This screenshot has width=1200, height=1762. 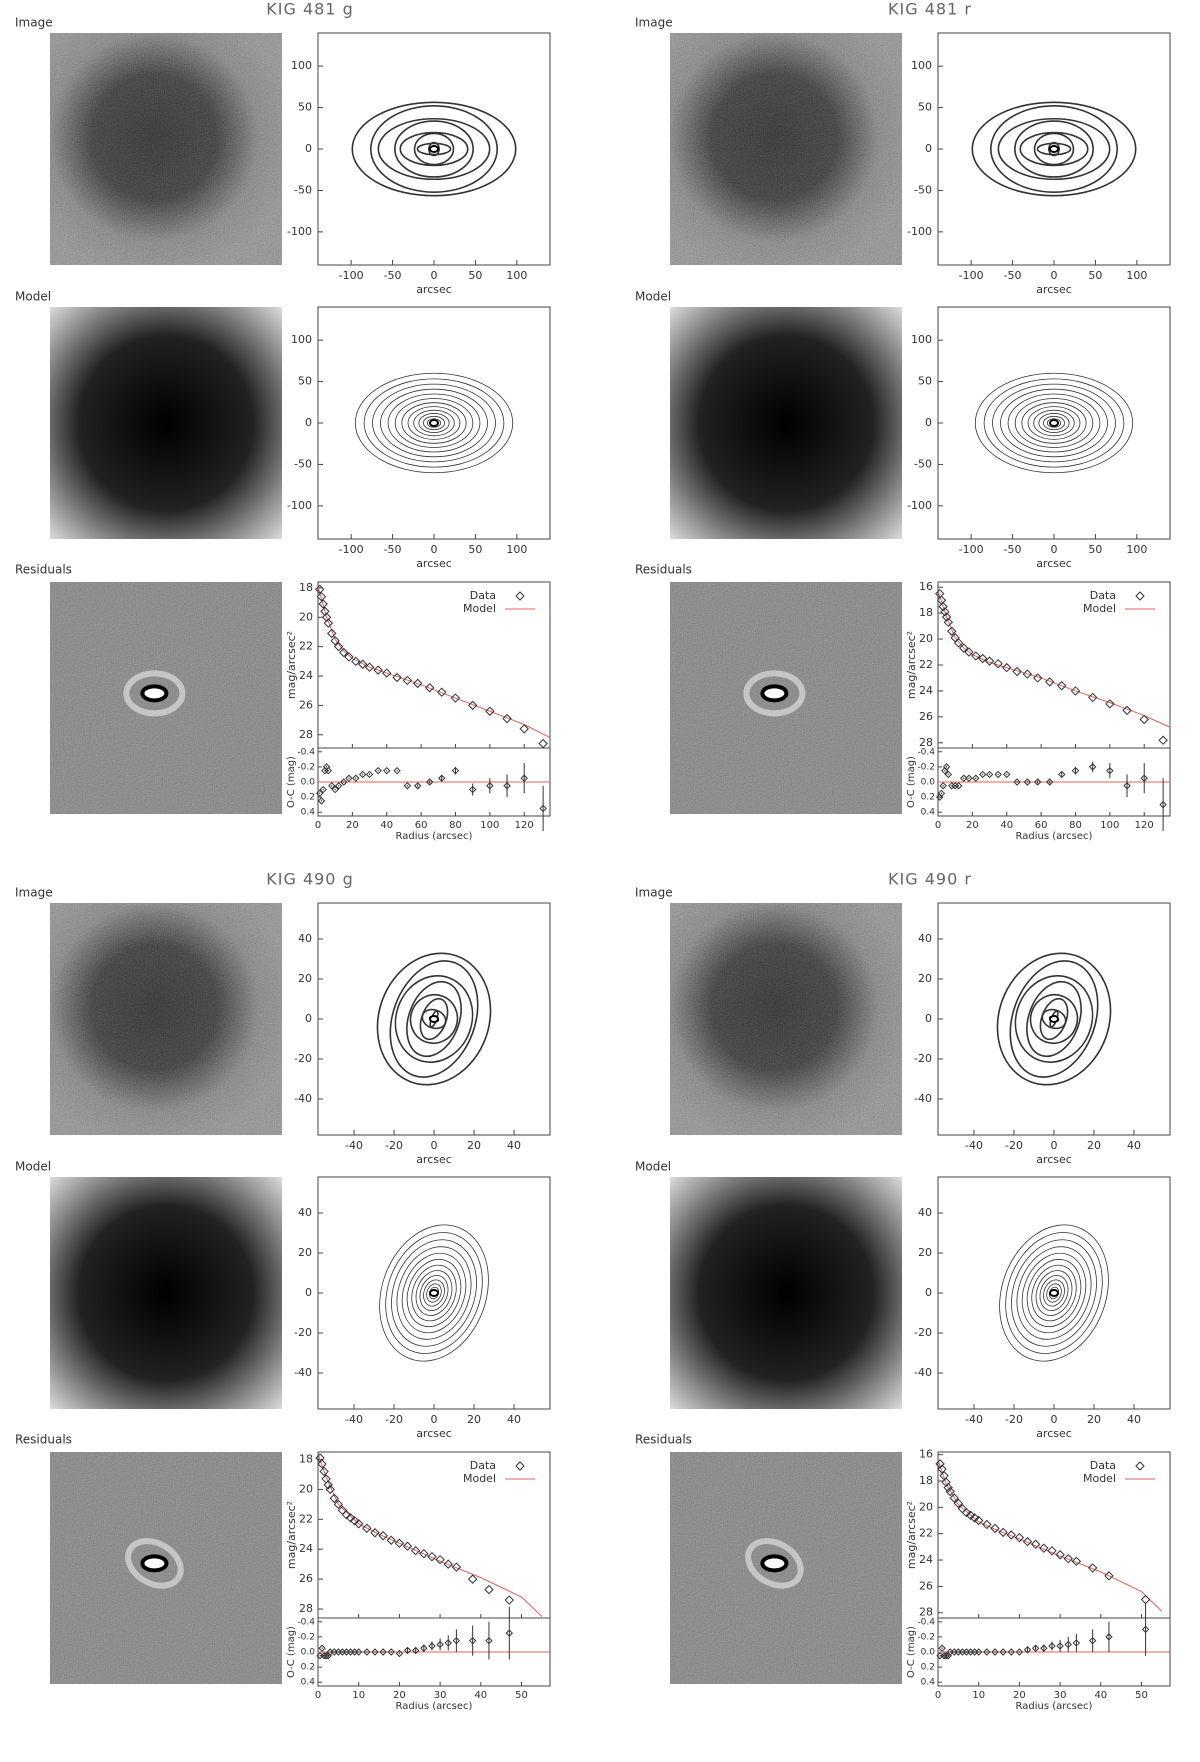 What do you see at coordinates (154, 1563) in the screenshot?
I see `residual-ring` at bounding box center [154, 1563].